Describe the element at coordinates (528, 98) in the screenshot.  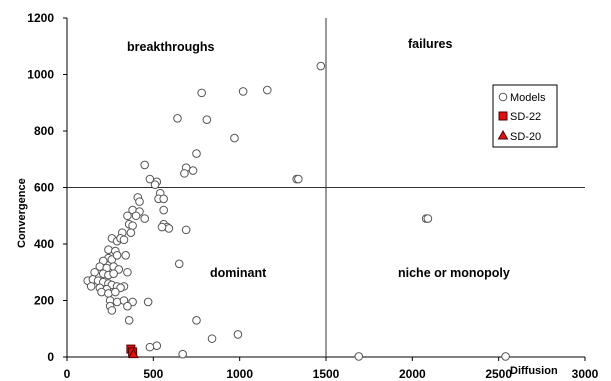
I see `legend-label-models: Models` at that location.